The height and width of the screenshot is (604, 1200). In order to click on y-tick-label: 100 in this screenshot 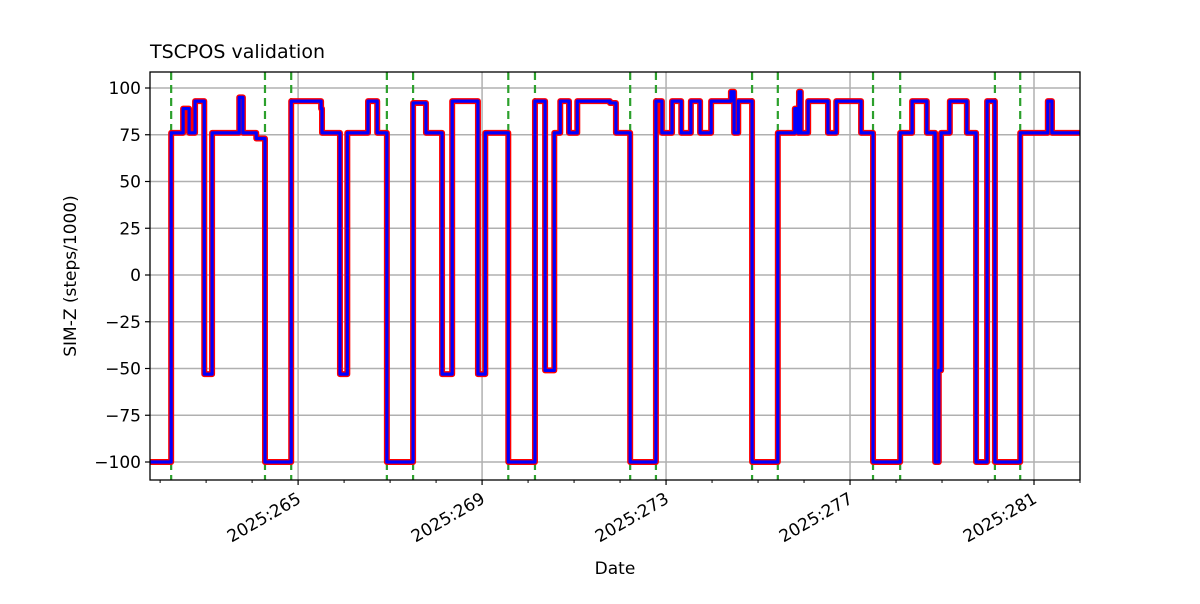, I will do `click(125, 89)`.